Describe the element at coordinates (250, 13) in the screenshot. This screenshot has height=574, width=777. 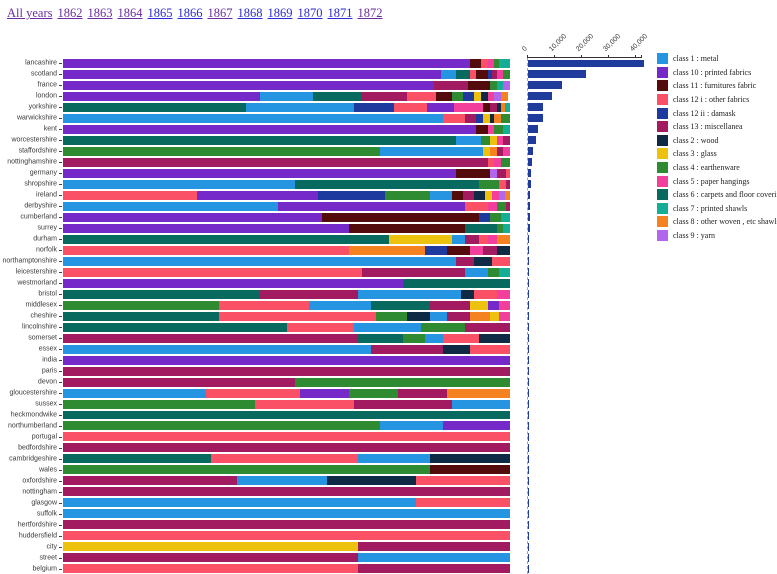
I see `year-link-1868: 1868` at that location.